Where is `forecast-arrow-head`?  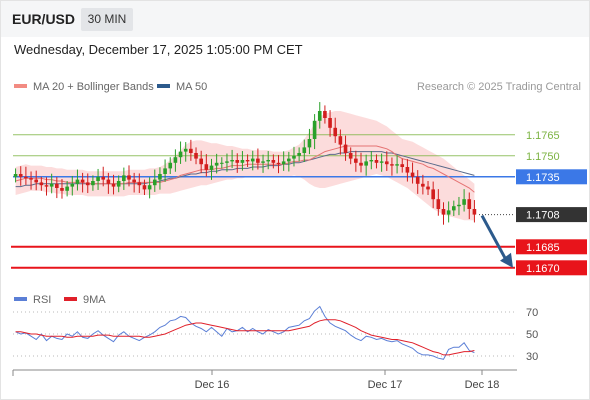 forecast-arrow-head is located at coordinates (506, 260).